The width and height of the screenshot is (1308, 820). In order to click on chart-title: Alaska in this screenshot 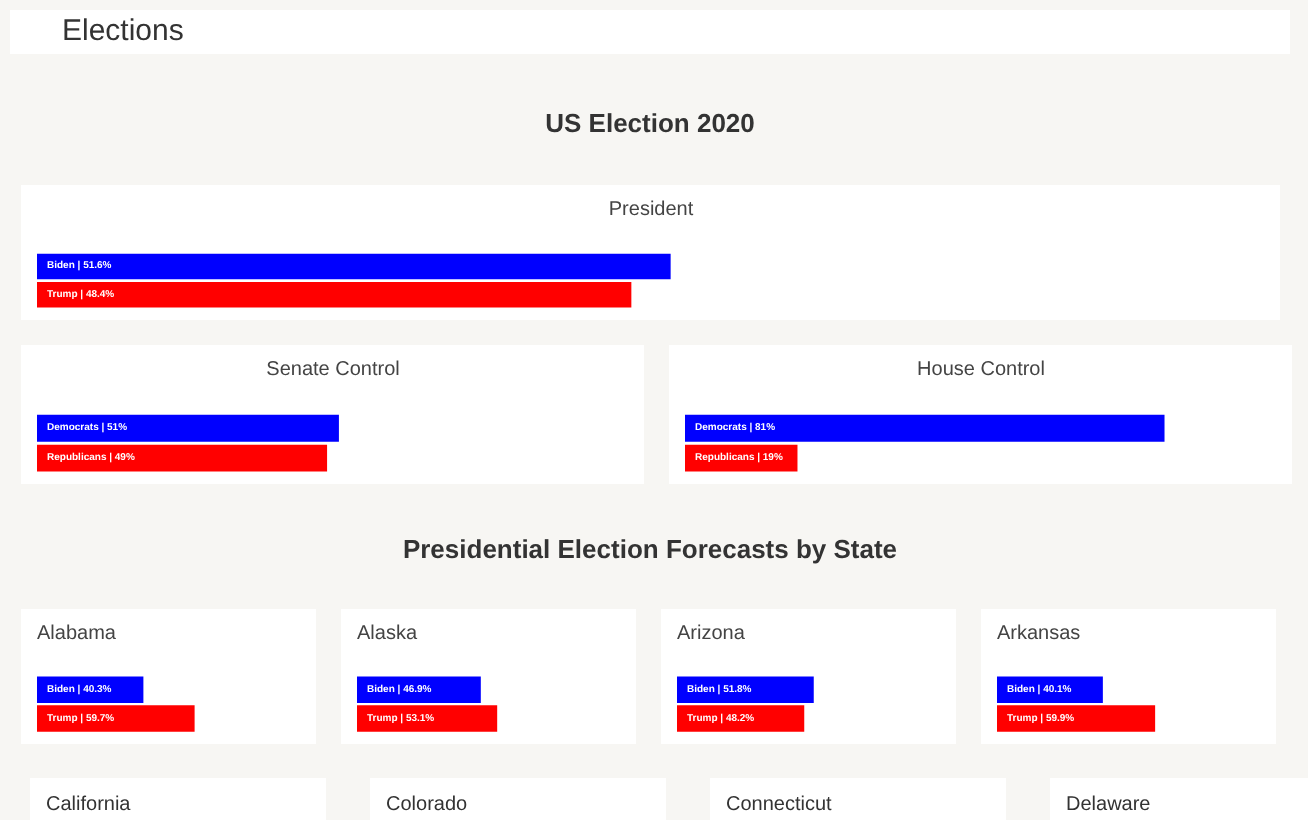, I will do `click(387, 634)`.